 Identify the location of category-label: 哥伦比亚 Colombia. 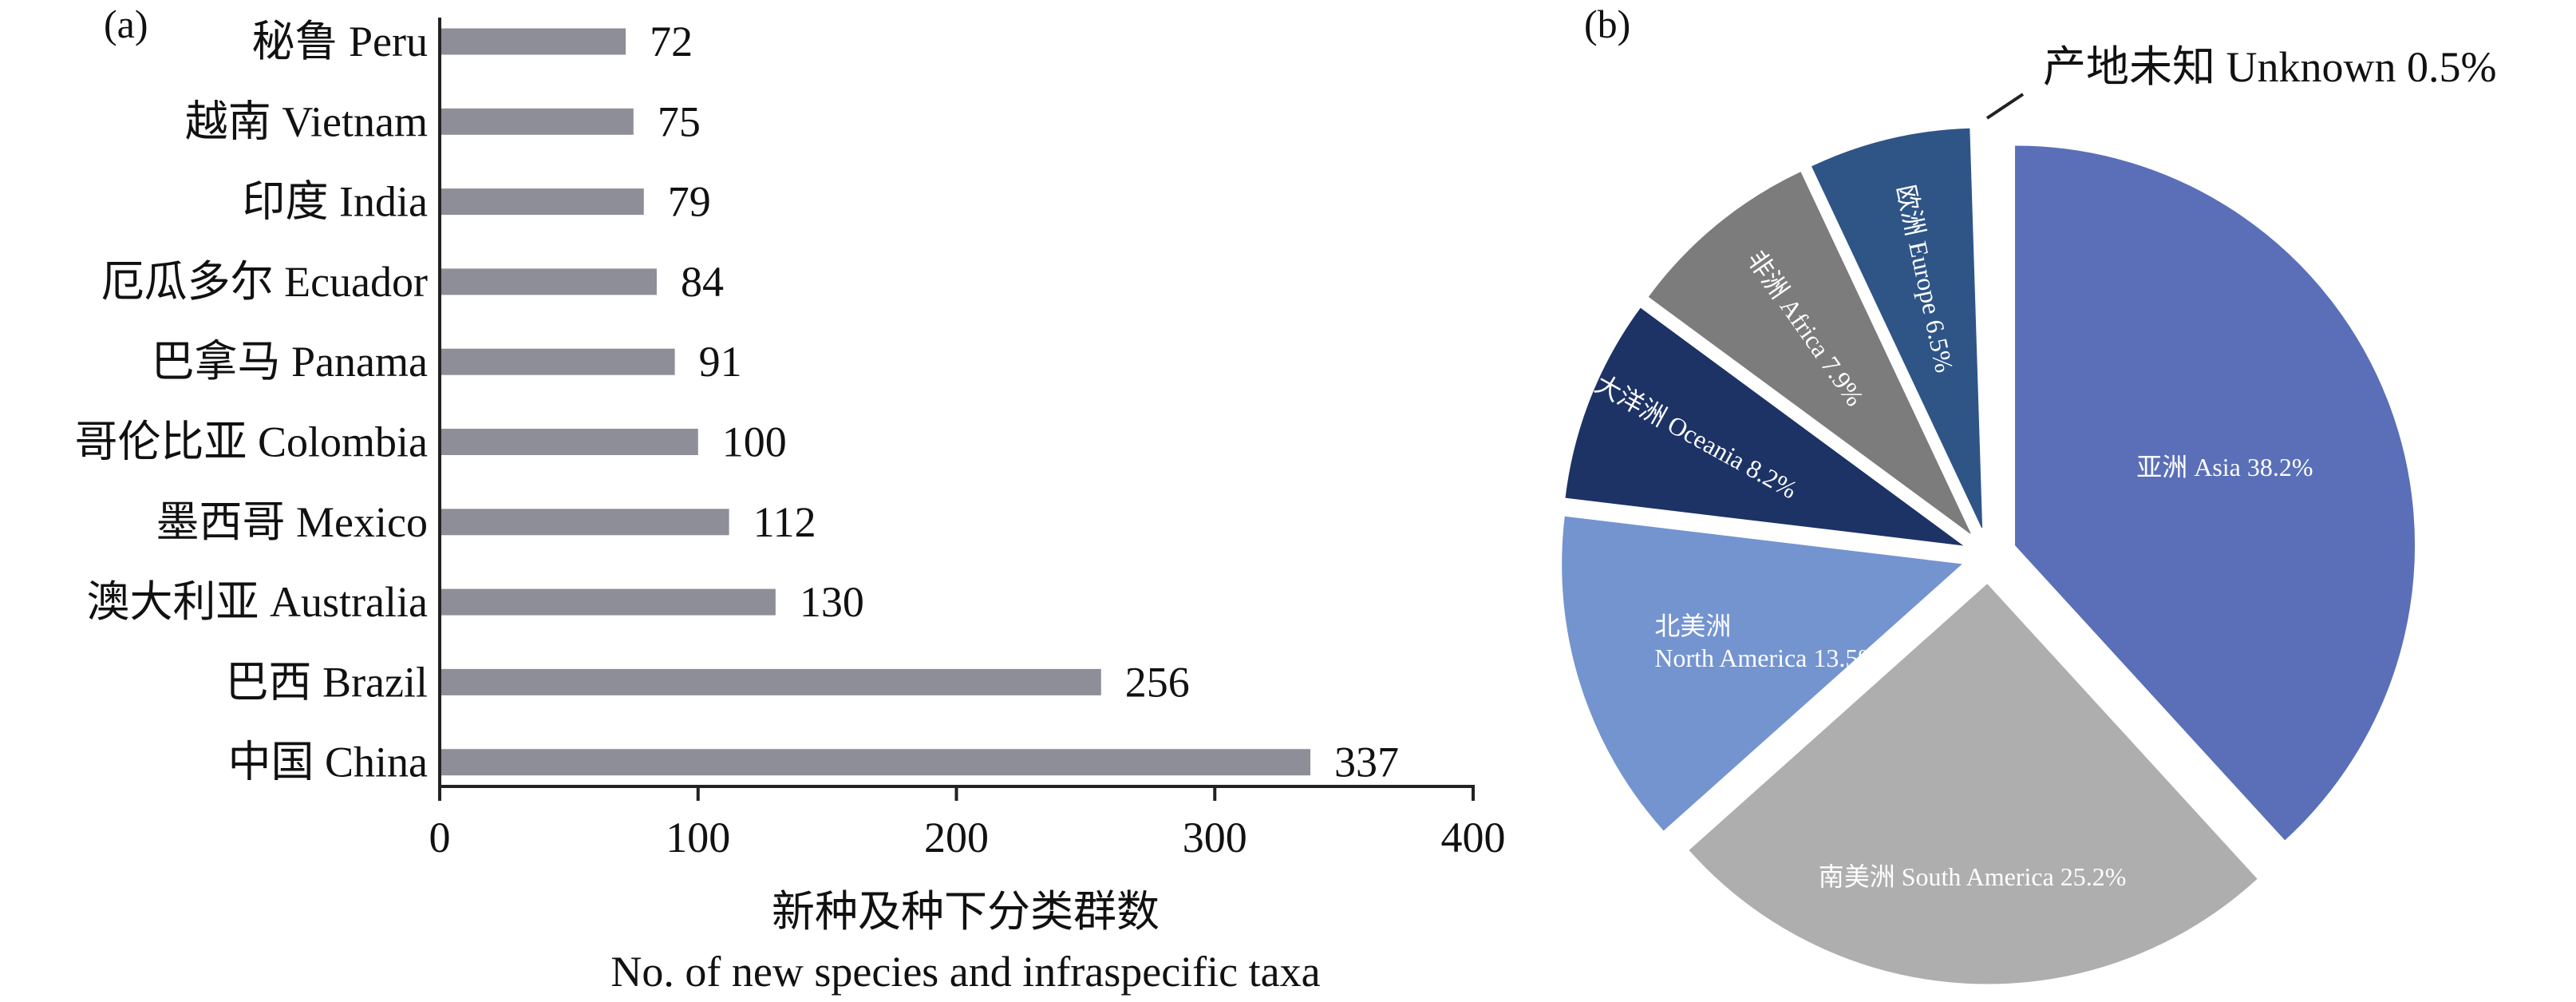
(252, 442).